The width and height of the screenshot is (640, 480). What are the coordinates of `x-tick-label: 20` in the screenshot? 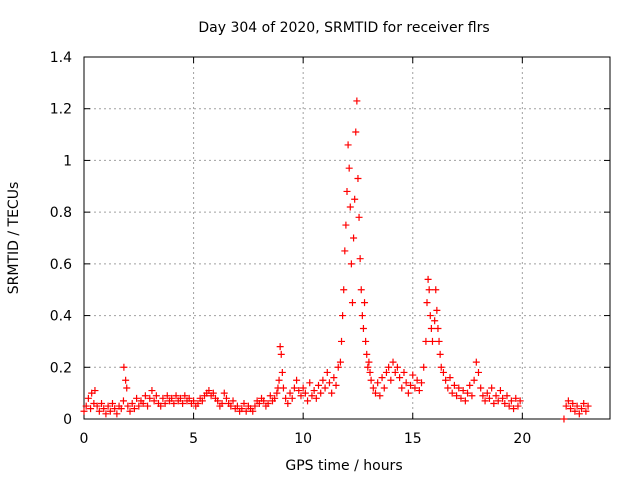 It's located at (522, 439).